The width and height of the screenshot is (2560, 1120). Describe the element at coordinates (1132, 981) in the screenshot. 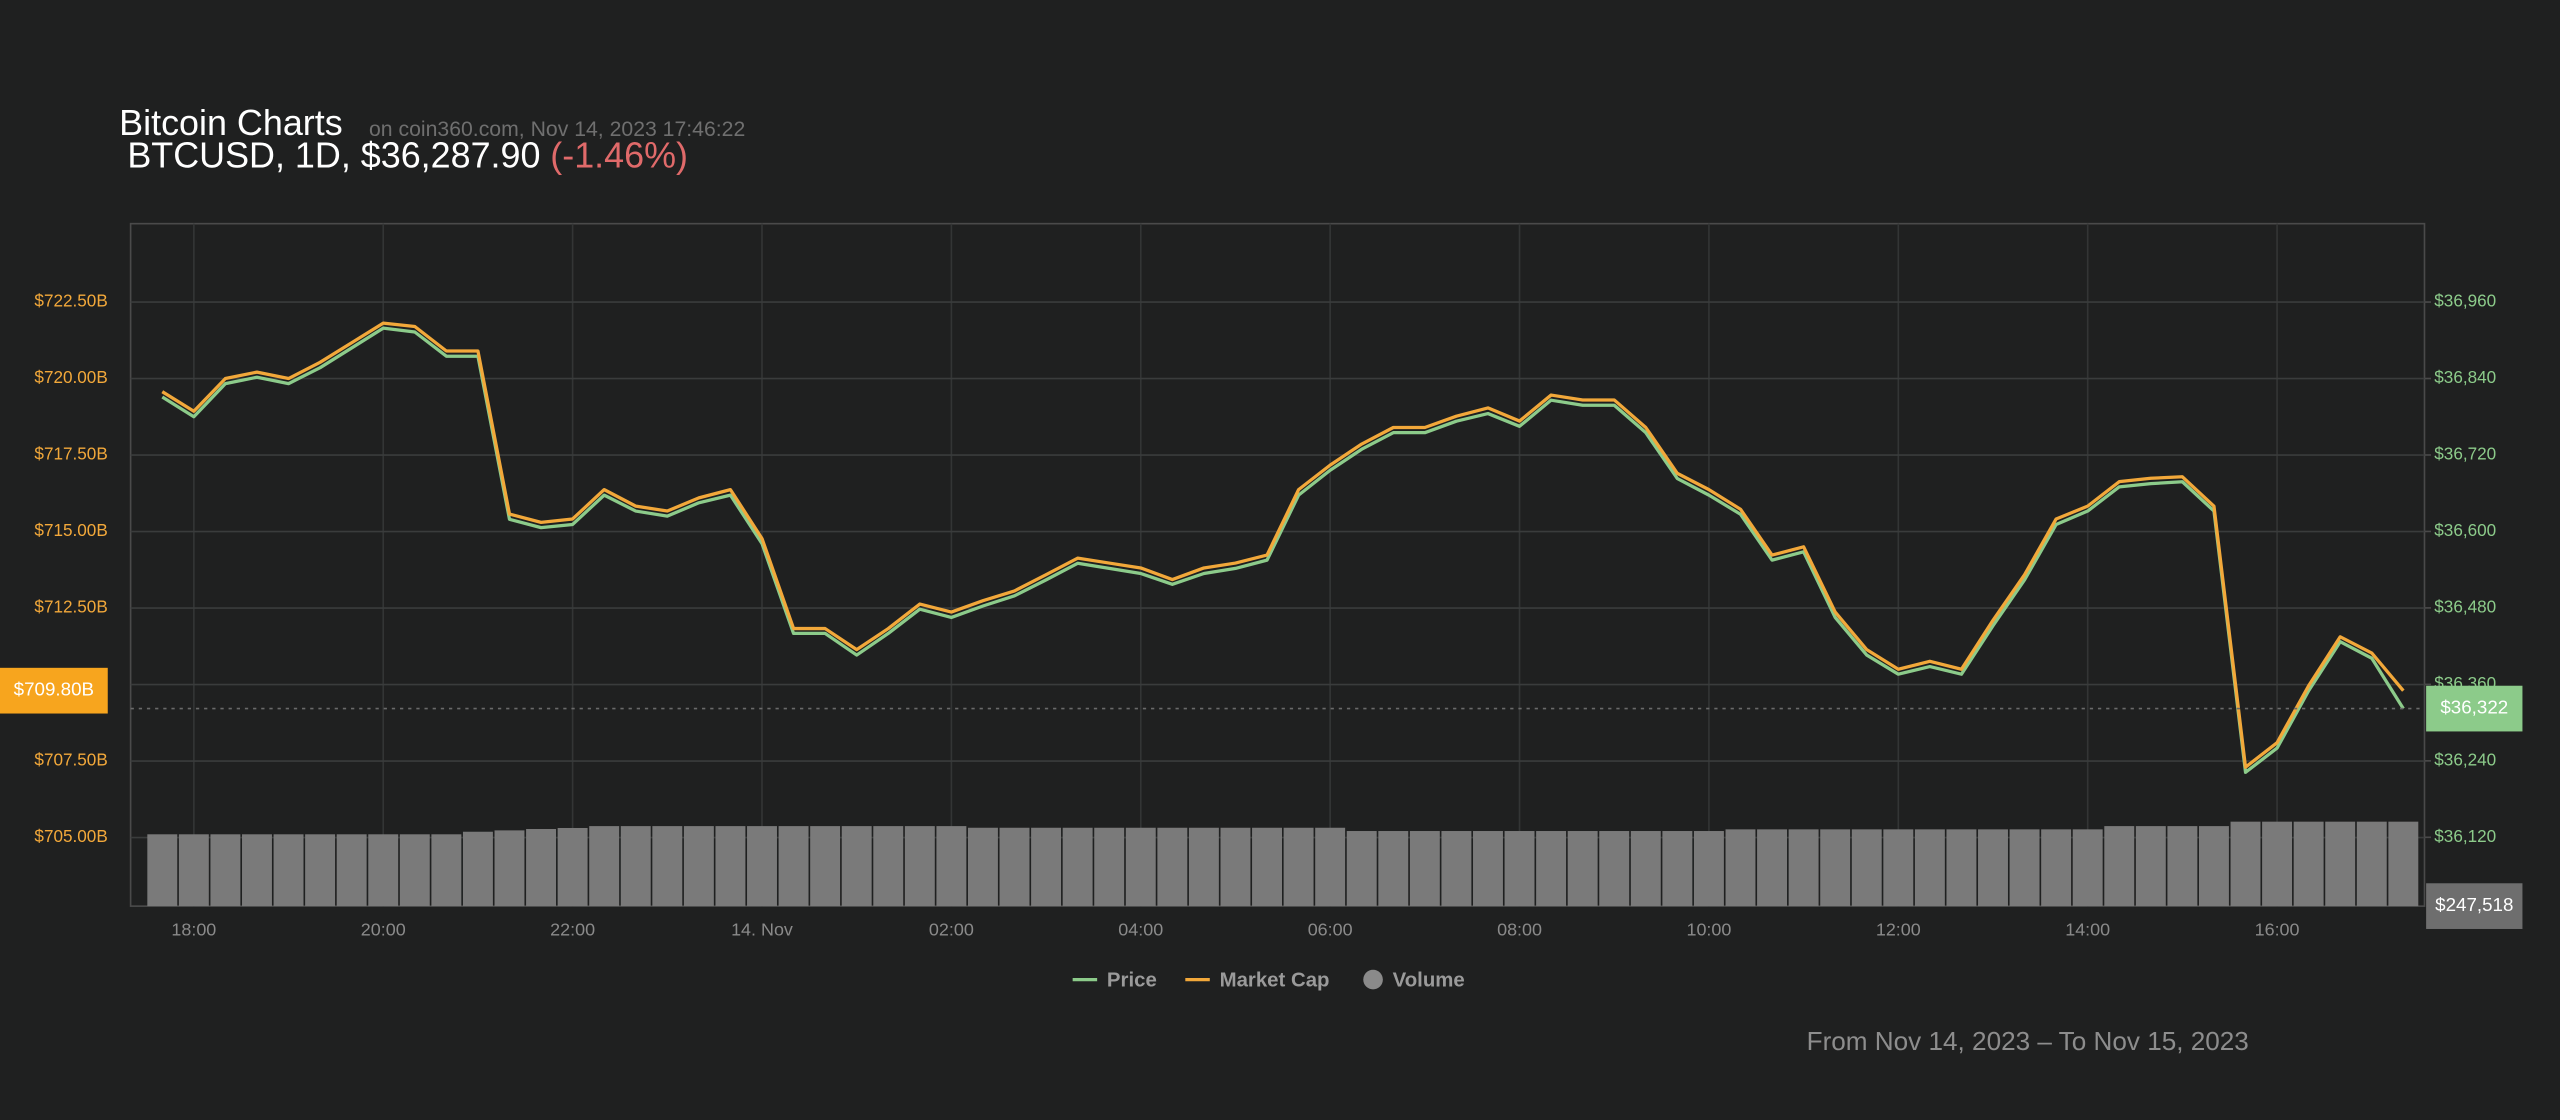

I see `legend-label: Price` at that location.